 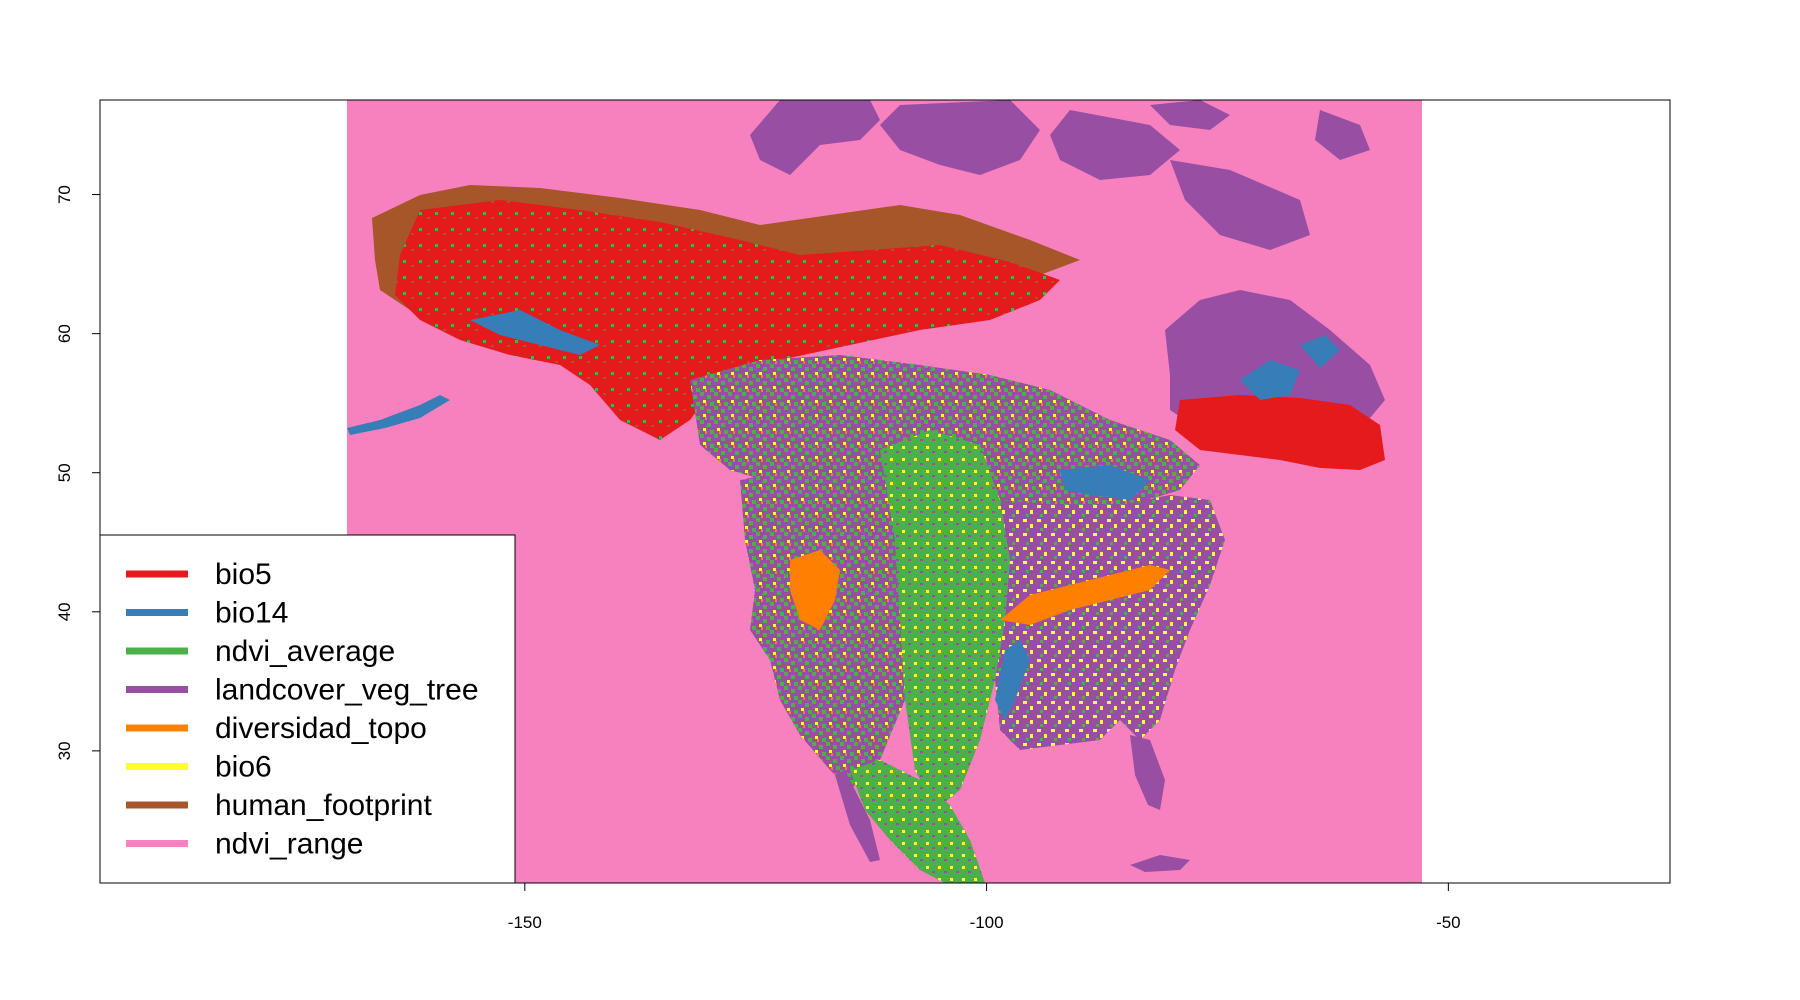 What do you see at coordinates (1280, 432) in the screenshot?
I see `quebec-red` at bounding box center [1280, 432].